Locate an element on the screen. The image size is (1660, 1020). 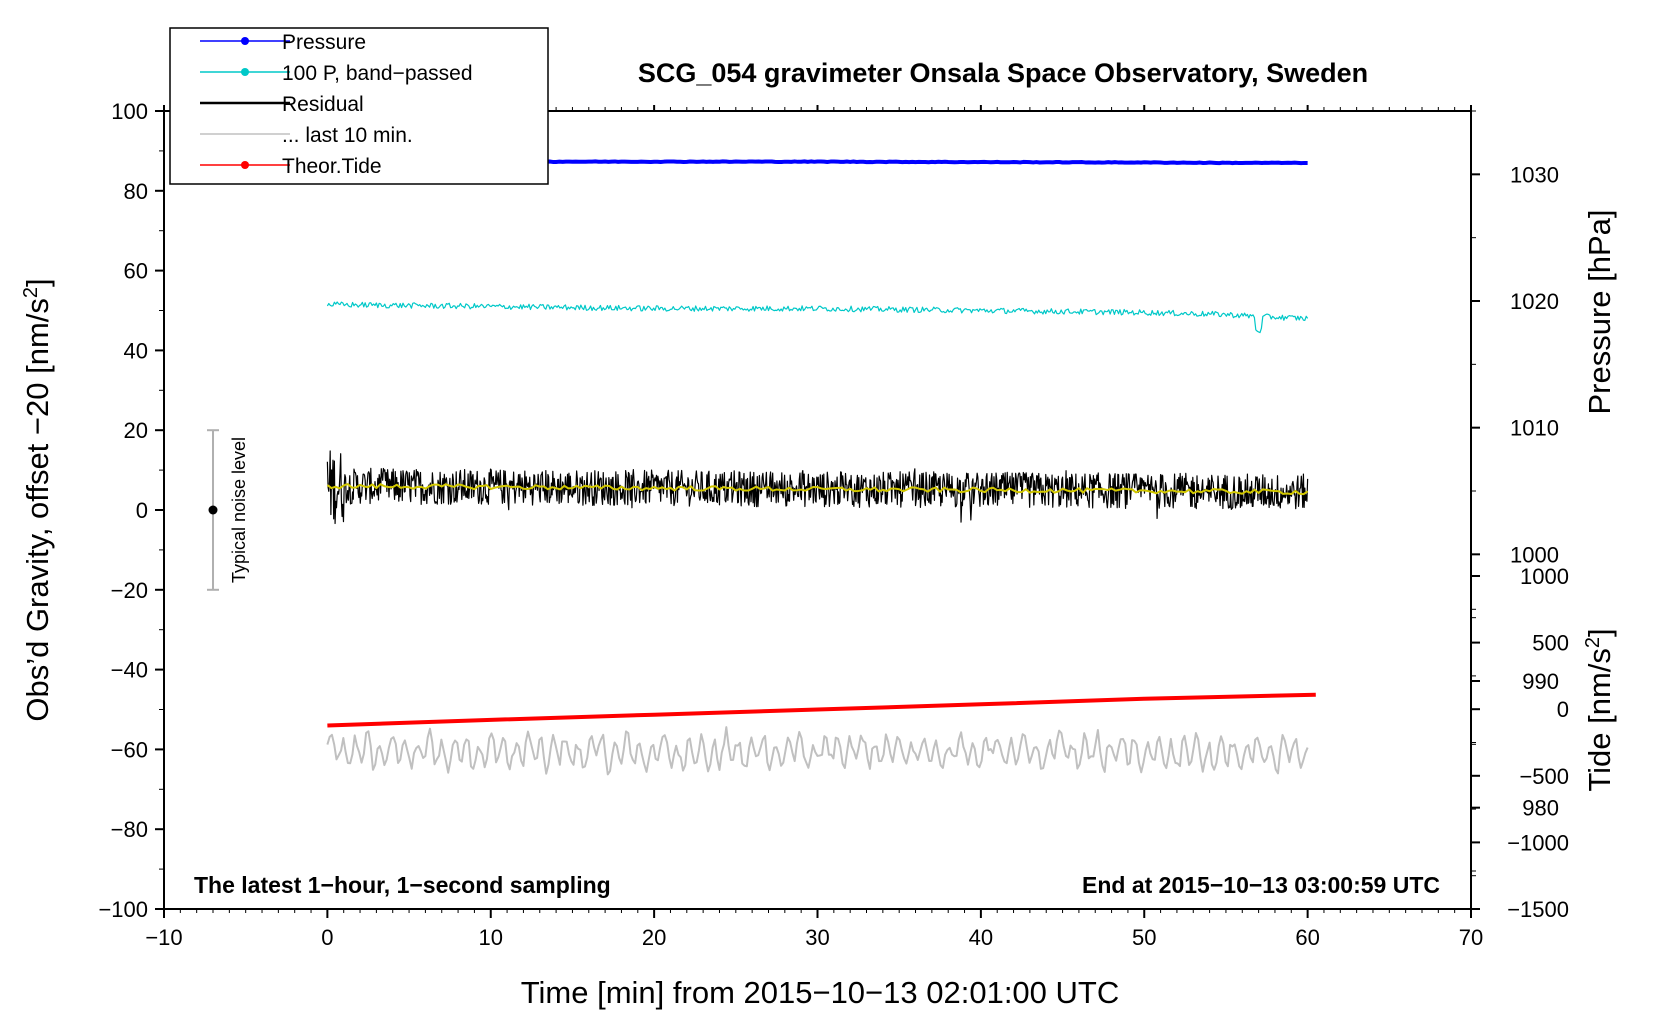
tide-tick-label: −1500 is located at coordinates (1538, 909).